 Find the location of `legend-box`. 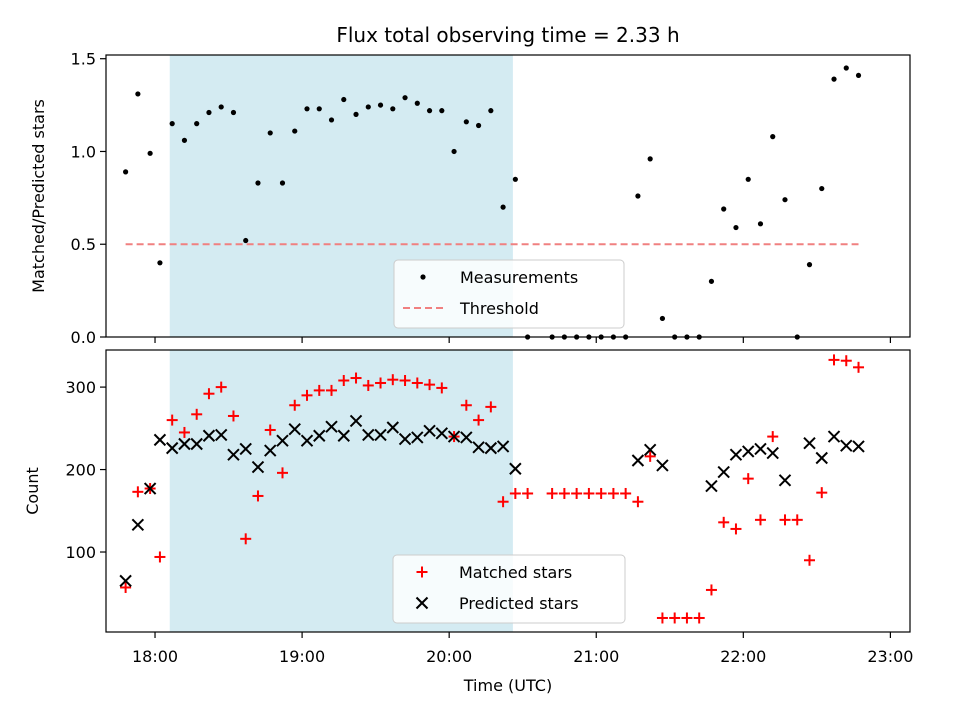

legend-box is located at coordinates (509, 589).